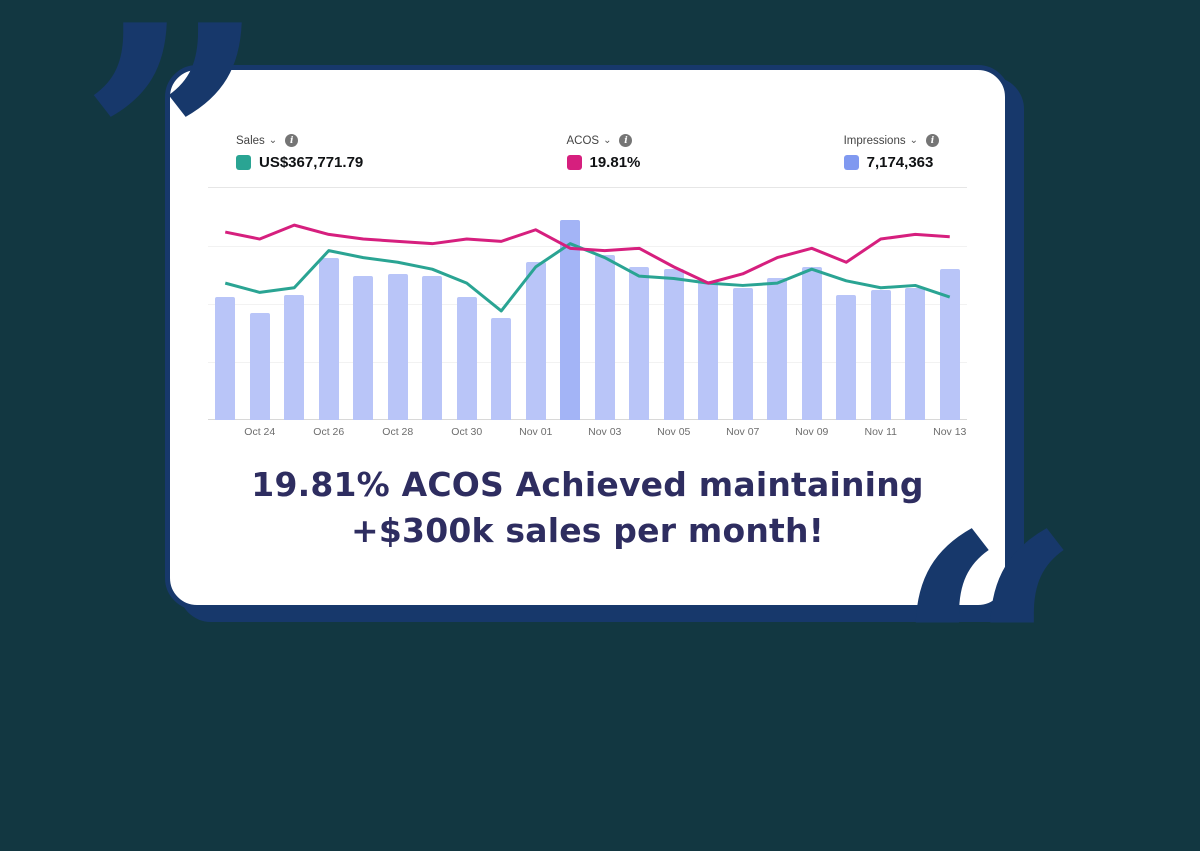 The image size is (1200, 851). I want to click on chart-legend: Sales ⌄ i US$367,771.79 ACOS ⌄ i 19.81%, so click(587, 152).